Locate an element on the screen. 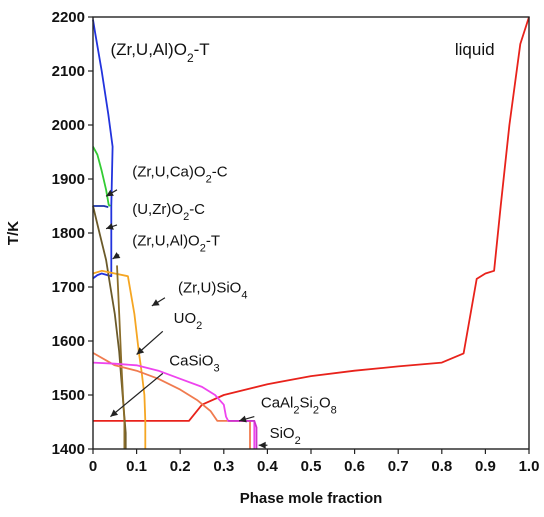  series-line-zr_u_al_o2_t_low is located at coordinates (109, 327).